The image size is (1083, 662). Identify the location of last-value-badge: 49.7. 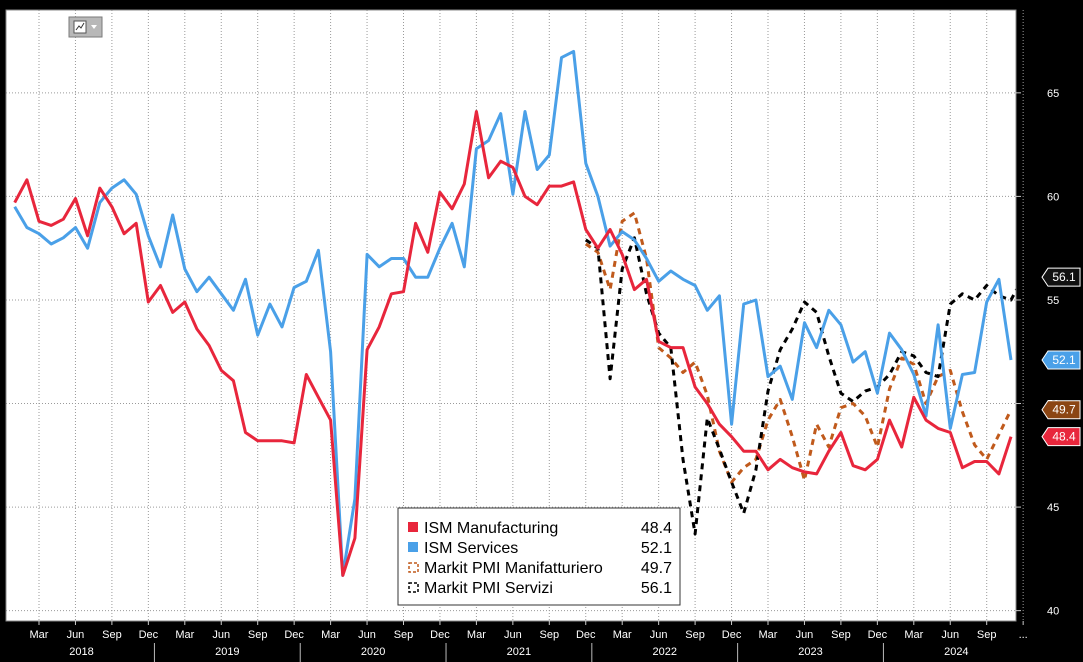
(1061, 410).